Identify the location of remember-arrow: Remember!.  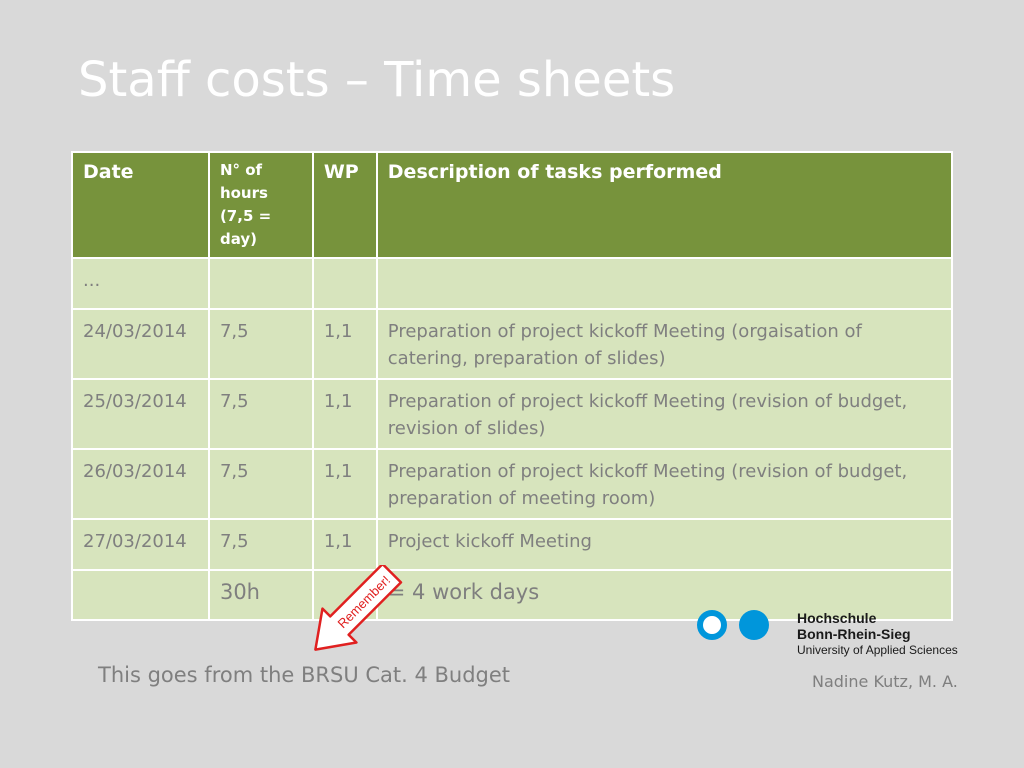
(355, 608).